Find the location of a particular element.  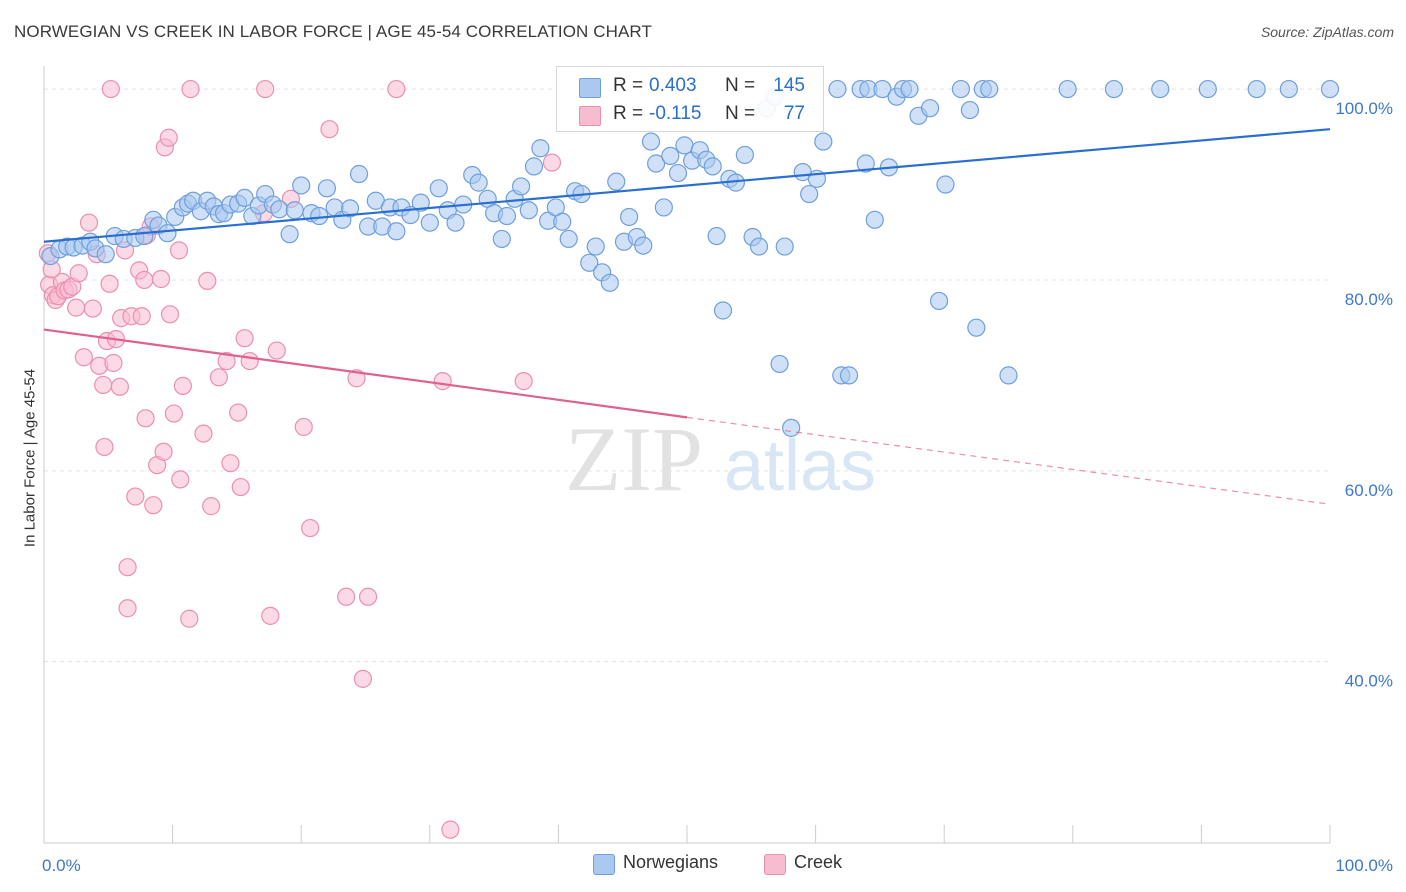

creek-trend-line is located at coordinates (365, 373).